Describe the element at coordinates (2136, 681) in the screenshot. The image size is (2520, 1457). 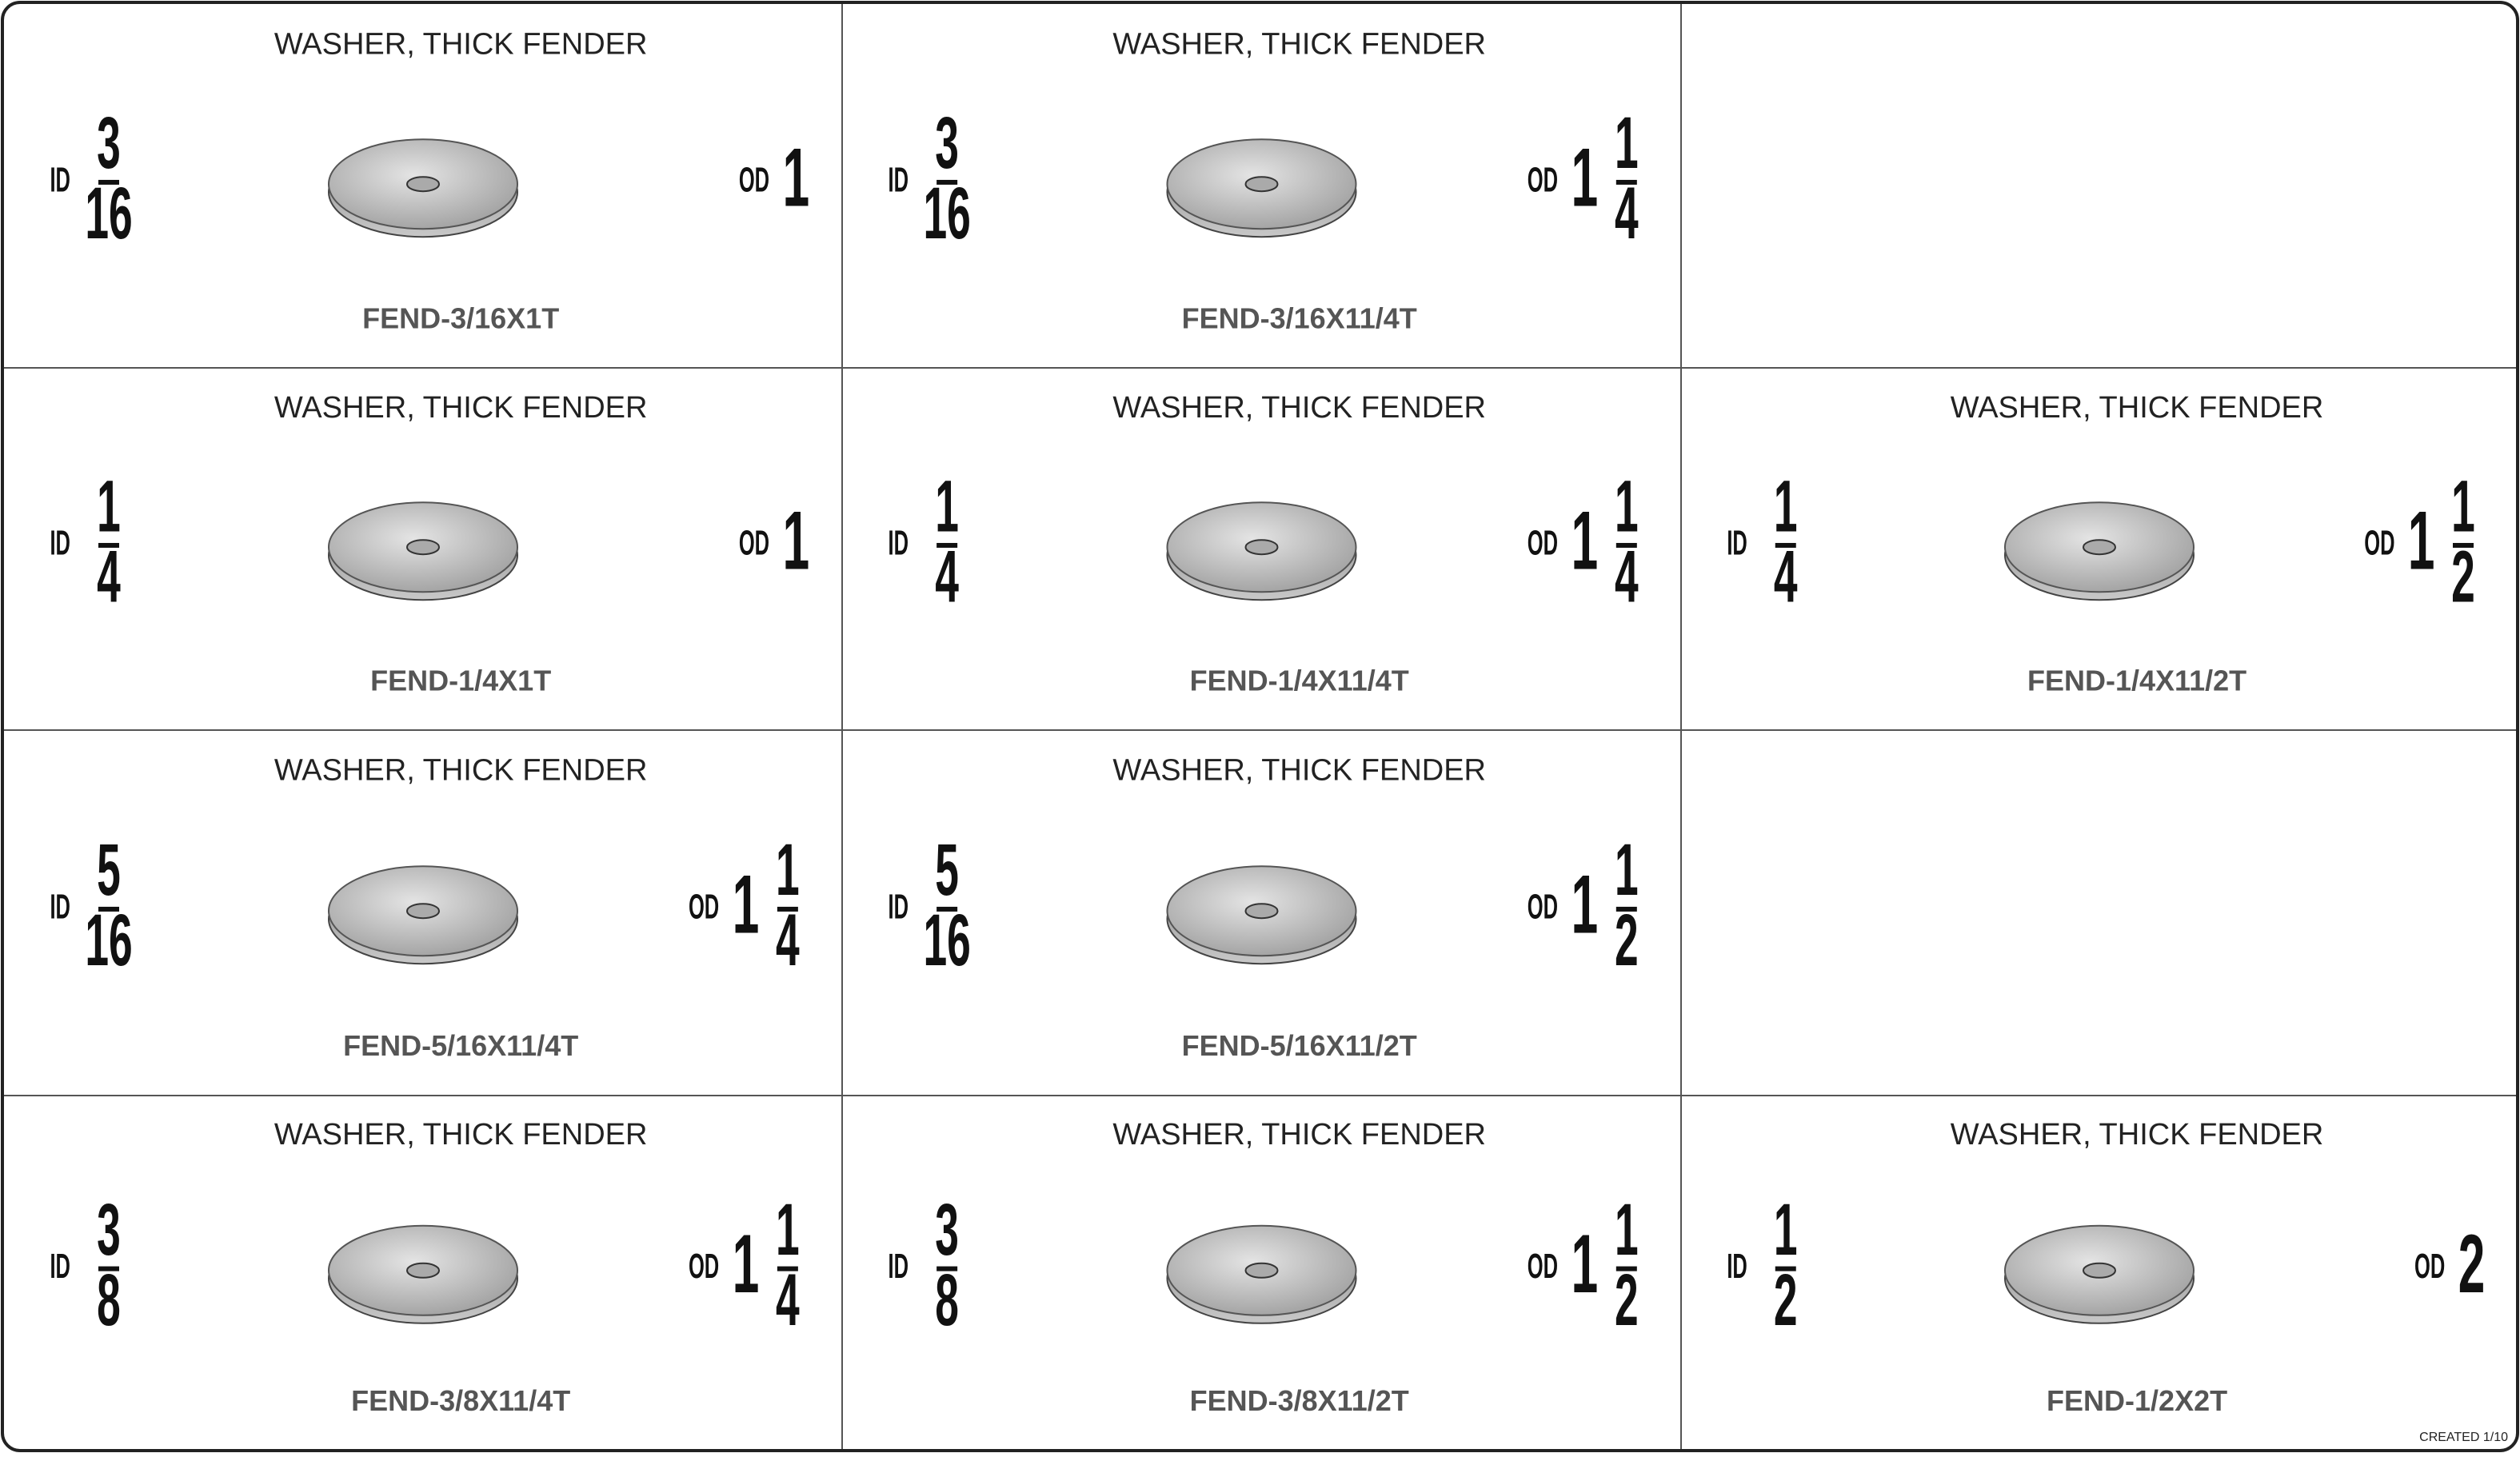
I see `part-number: FEND-1/4X11/2T` at that location.